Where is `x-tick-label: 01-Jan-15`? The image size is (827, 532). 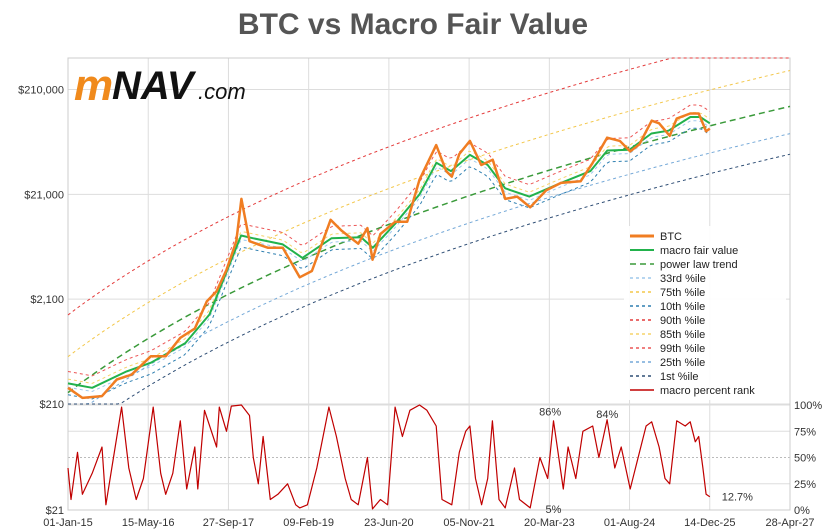
x-tick-label: 01-Jan-15 is located at coordinates (68, 523).